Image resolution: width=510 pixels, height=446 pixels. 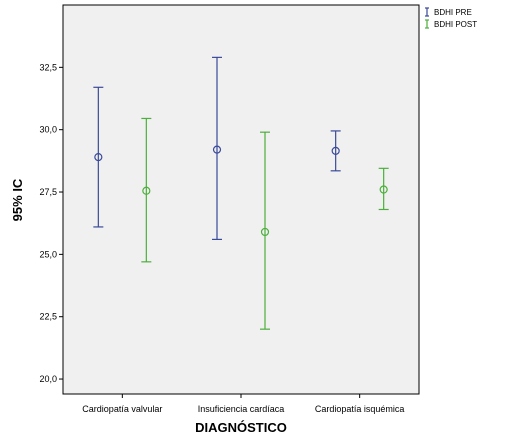 I want to click on y-tick-label: 30,0, so click(x=48, y=130).